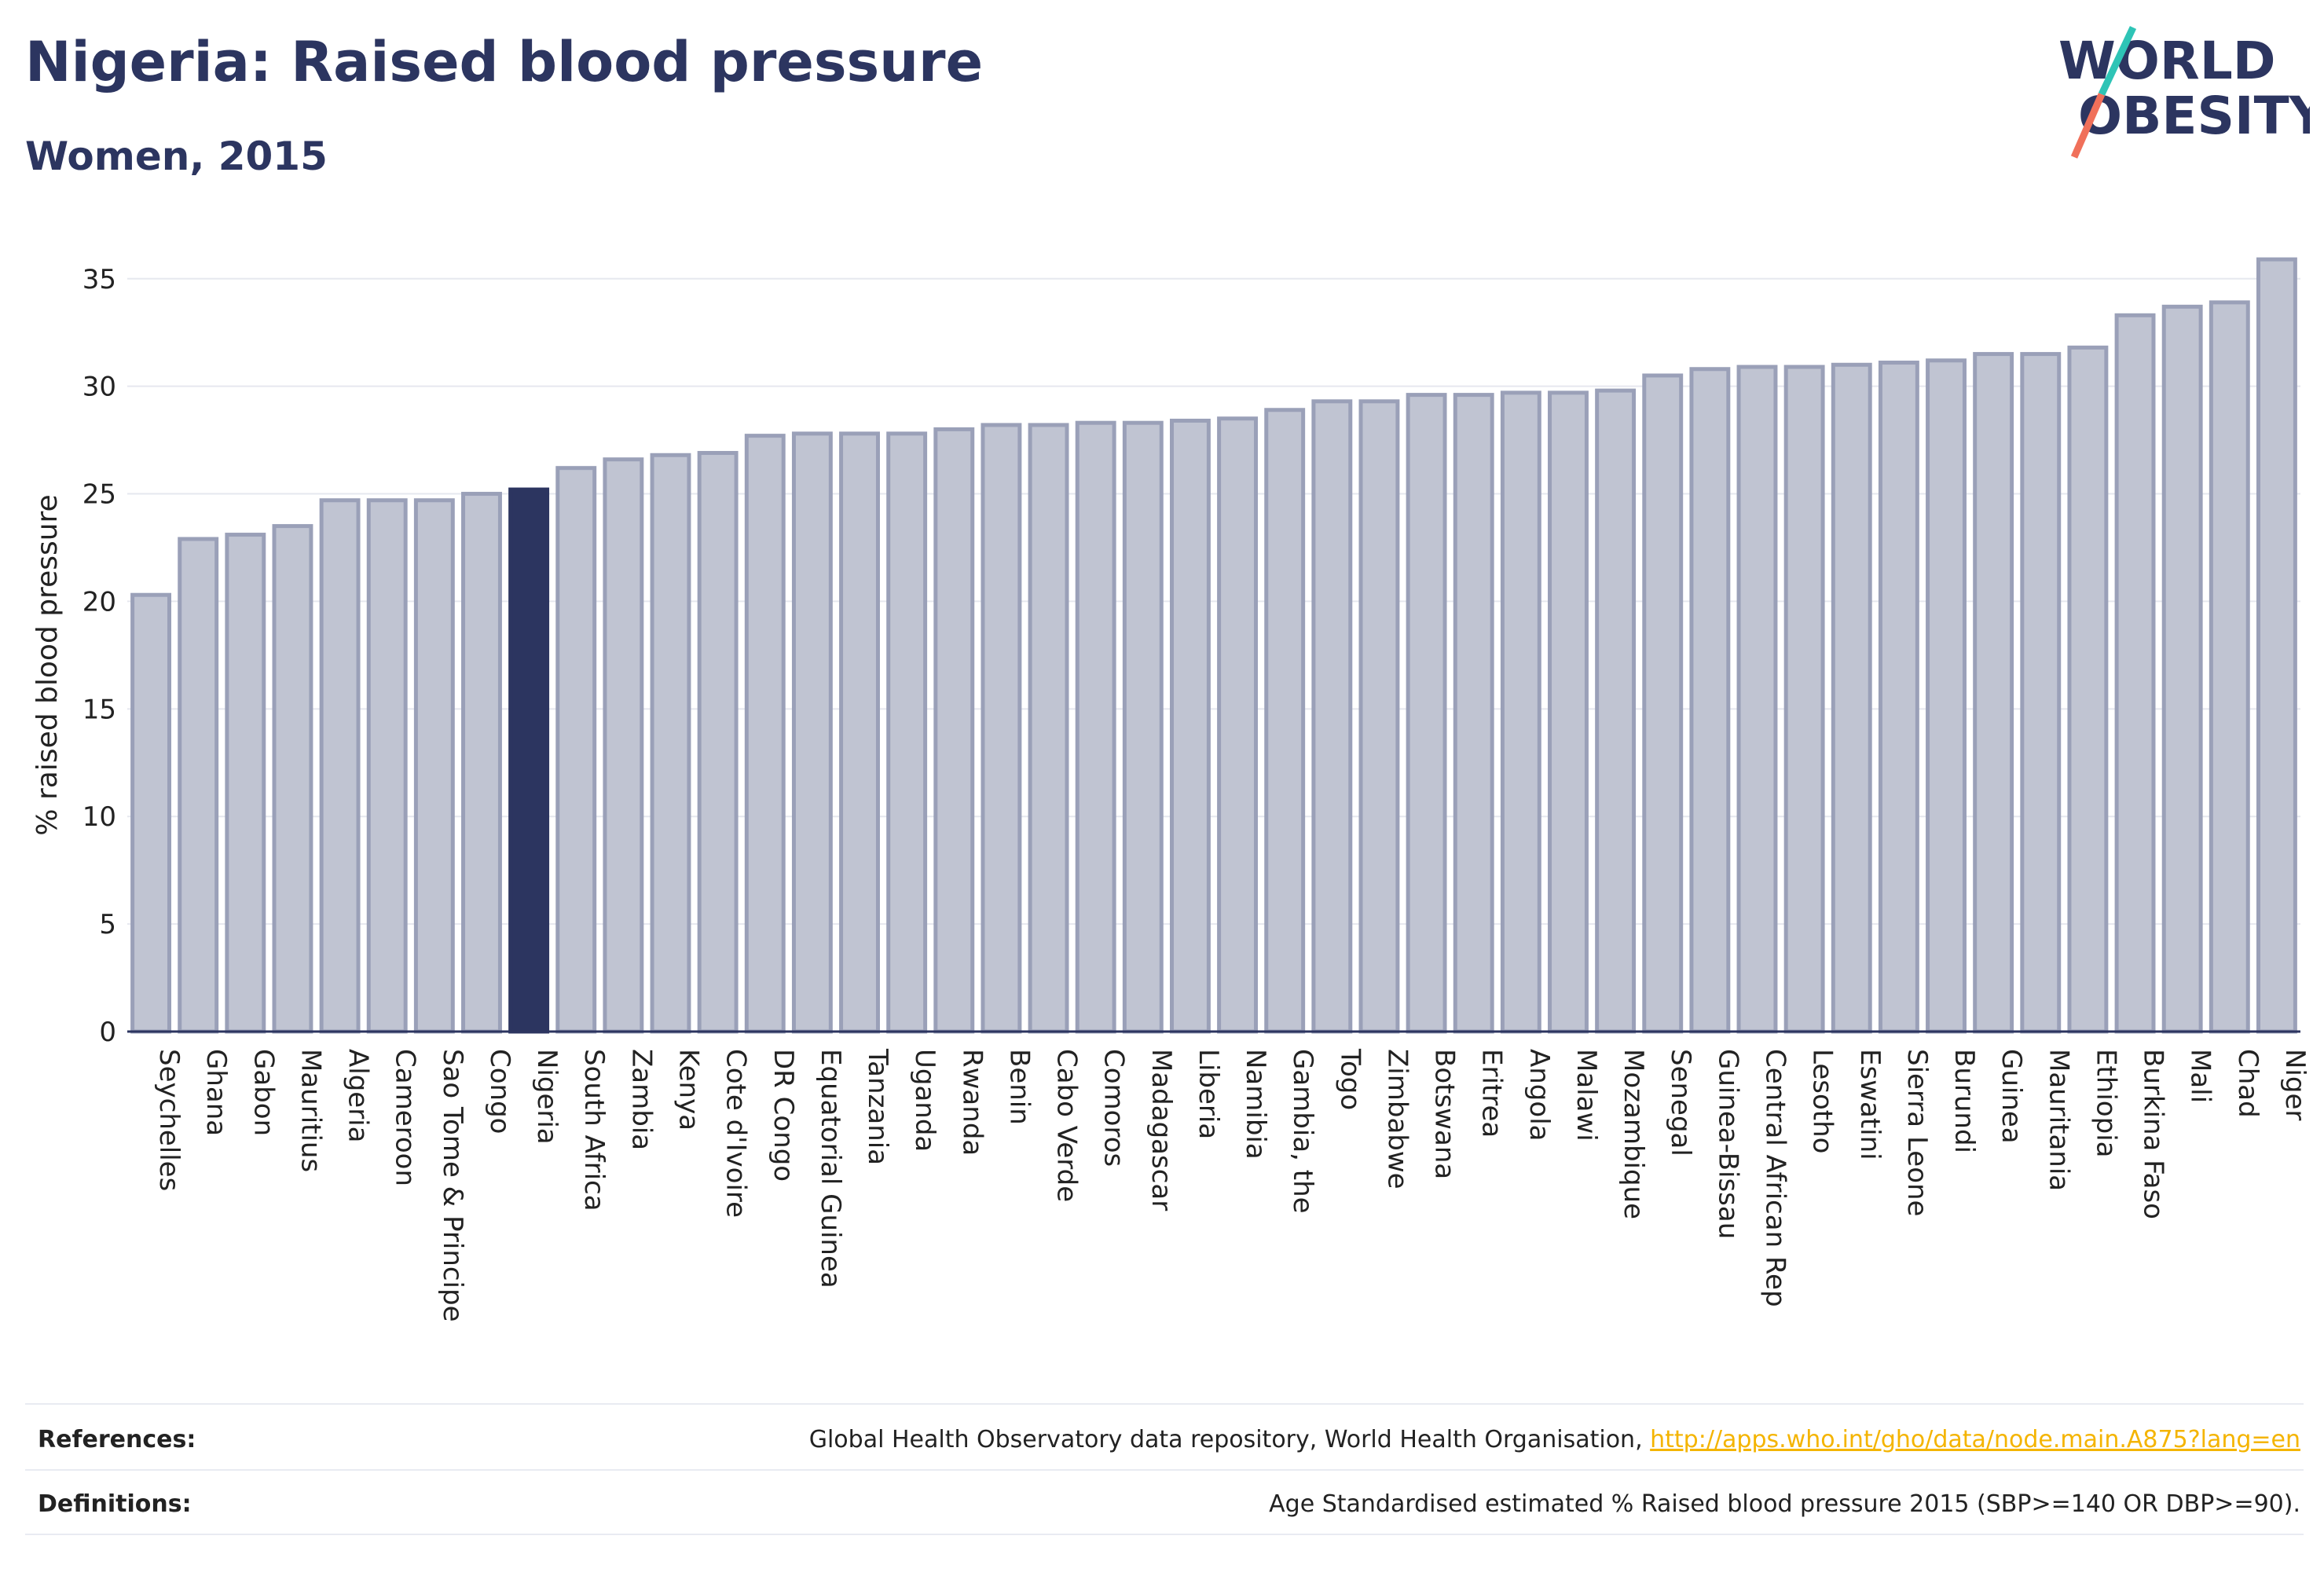  Describe the element at coordinates (1946, 696) in the screenshot. I see `bar-burundi` at that location.